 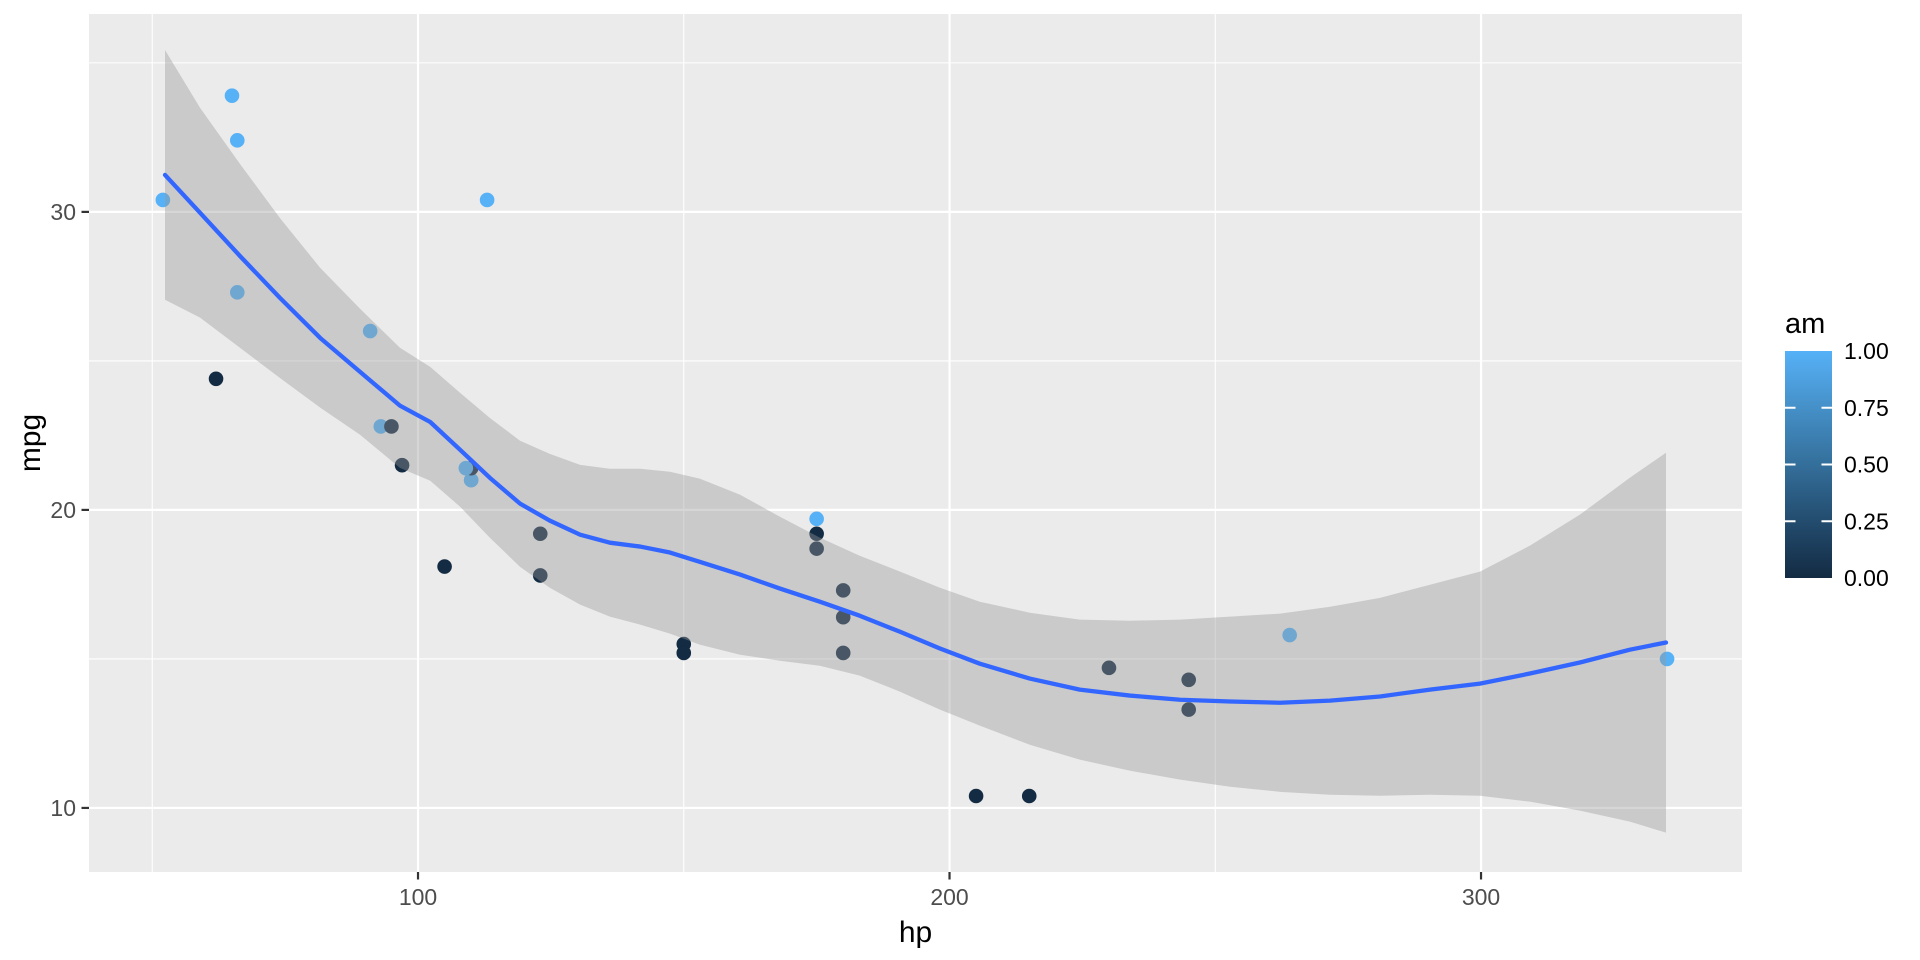 What do you see at coordinates (1866, 465) in the screenshot?
I see `legend-tick-label: 0.50` at bounding box center [1866, 465].